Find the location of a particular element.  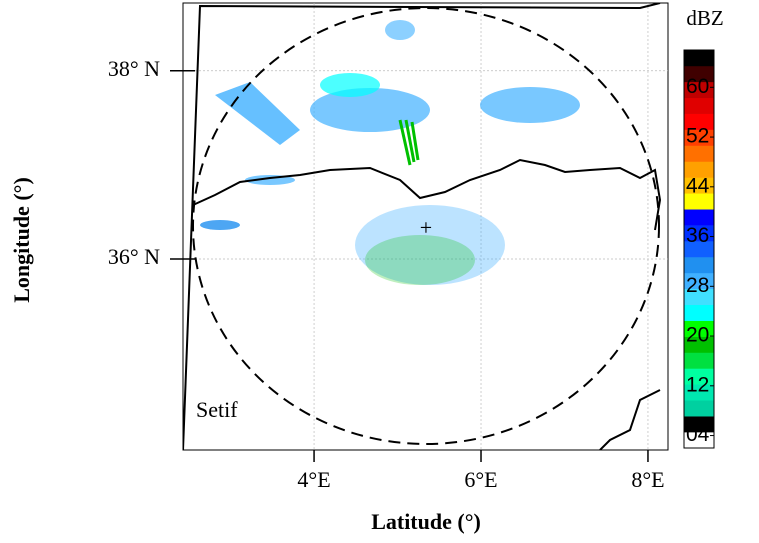

colorbar-tick-label: 04 is located at coordinates (698, 434).